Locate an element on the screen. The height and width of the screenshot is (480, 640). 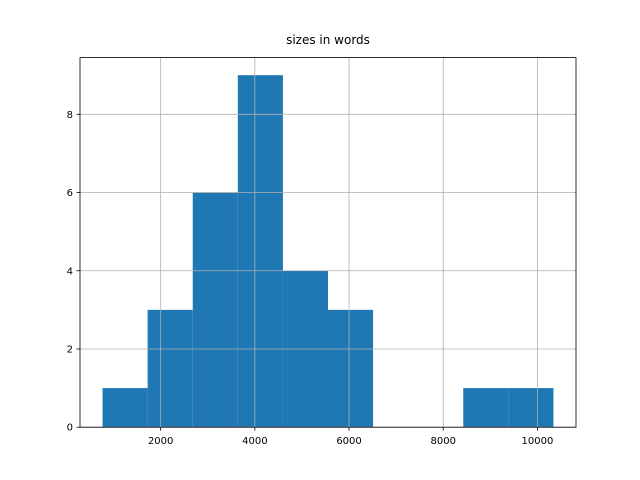
x-tick-label: 4000 is located at coordinates (254, 441).